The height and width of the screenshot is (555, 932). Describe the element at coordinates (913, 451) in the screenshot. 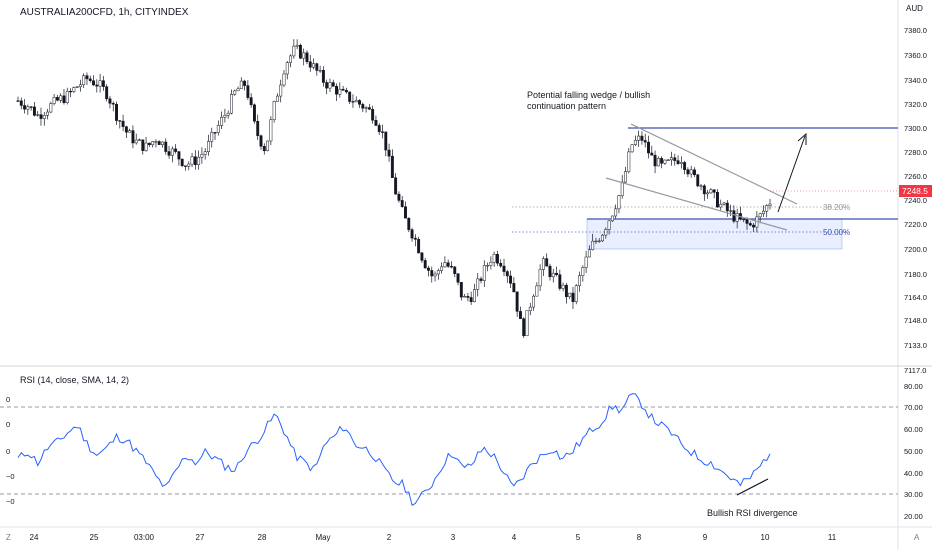

I see `rsi-axis: 80.00 70.00 60.00 50.00 40.00 30.00 20.00` at that location.